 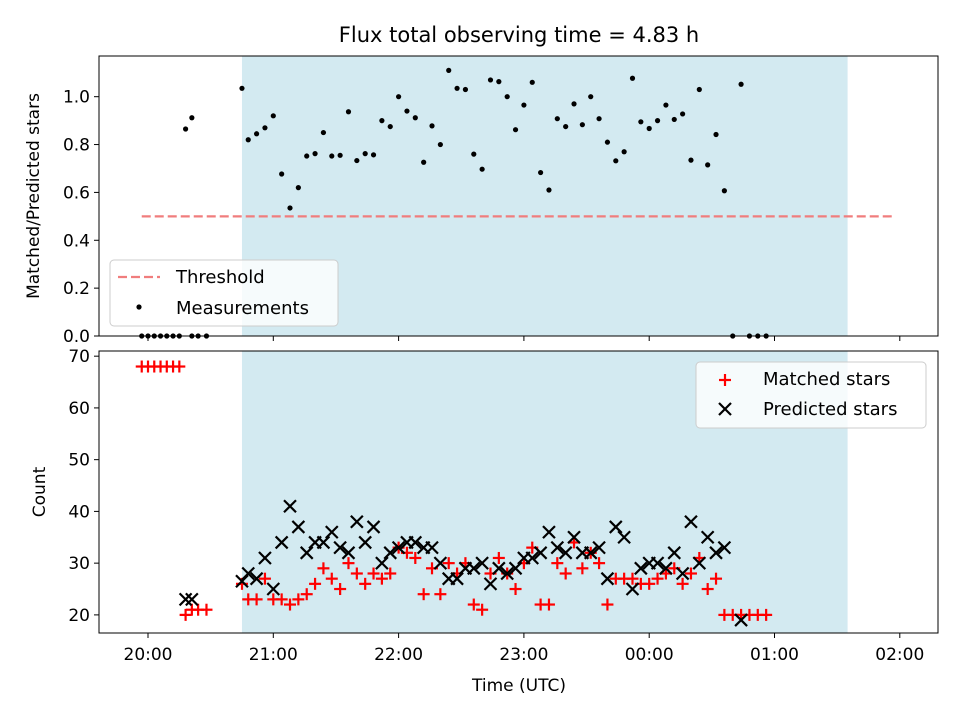 What do you see at coordinates (79, 564) in the screenshot?
I see `bottom-ytick-label: 30` at bounding box center [79, 564].